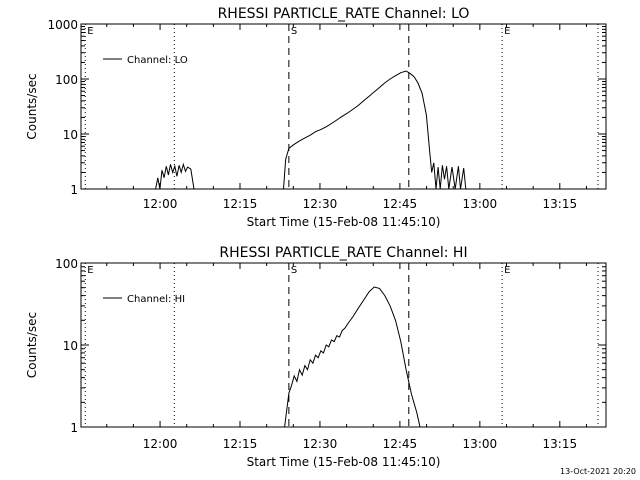 The image size is (640, 480). What do you see at coordinates (156, 299) in the screenshot?
I see `legend-label: Channel: HI` at bounding box center [156, 299].